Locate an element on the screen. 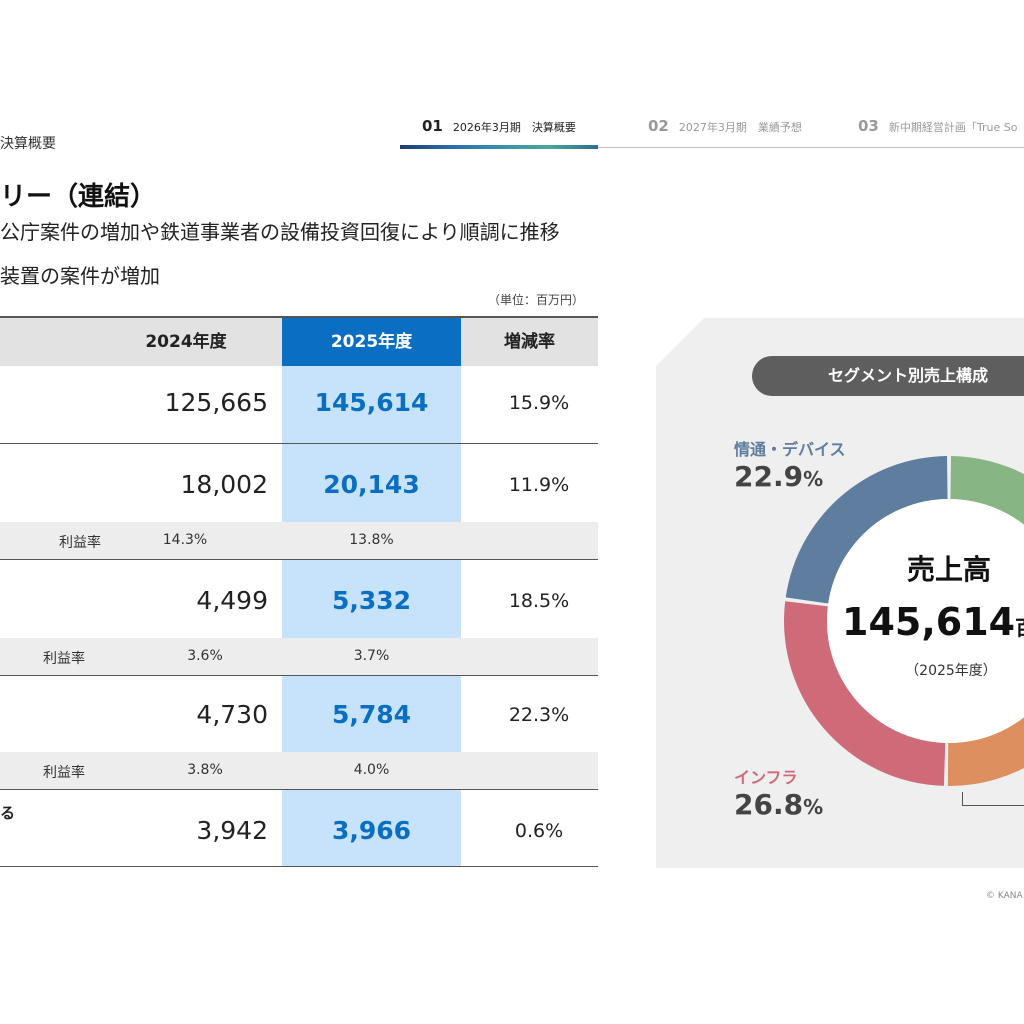 Image resolution: width=1024 pixels, height=1024 pixels. nav-tab-02: 02 2027年3月期 業績予想 is located at coordinates (725, 126).